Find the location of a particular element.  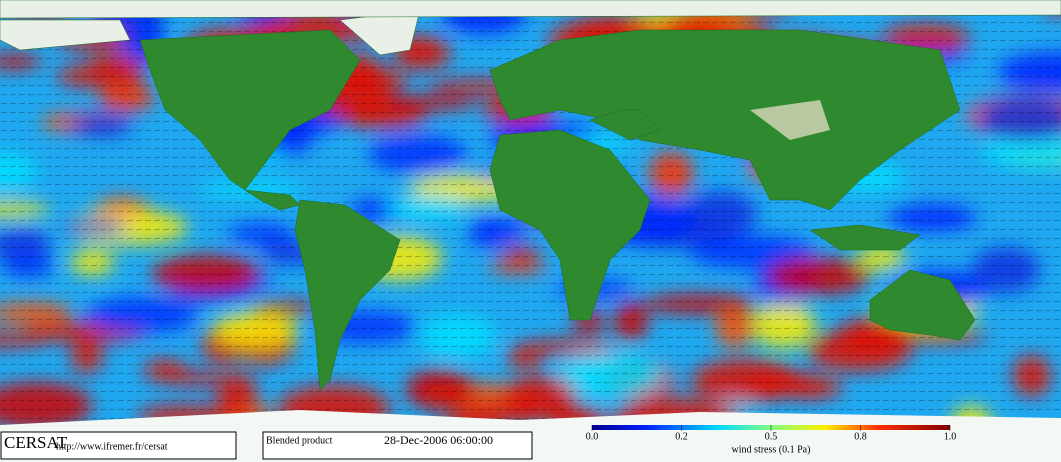

colorbar-label: wind stress (0.1 Pa) is located at coordinates (771, 449).